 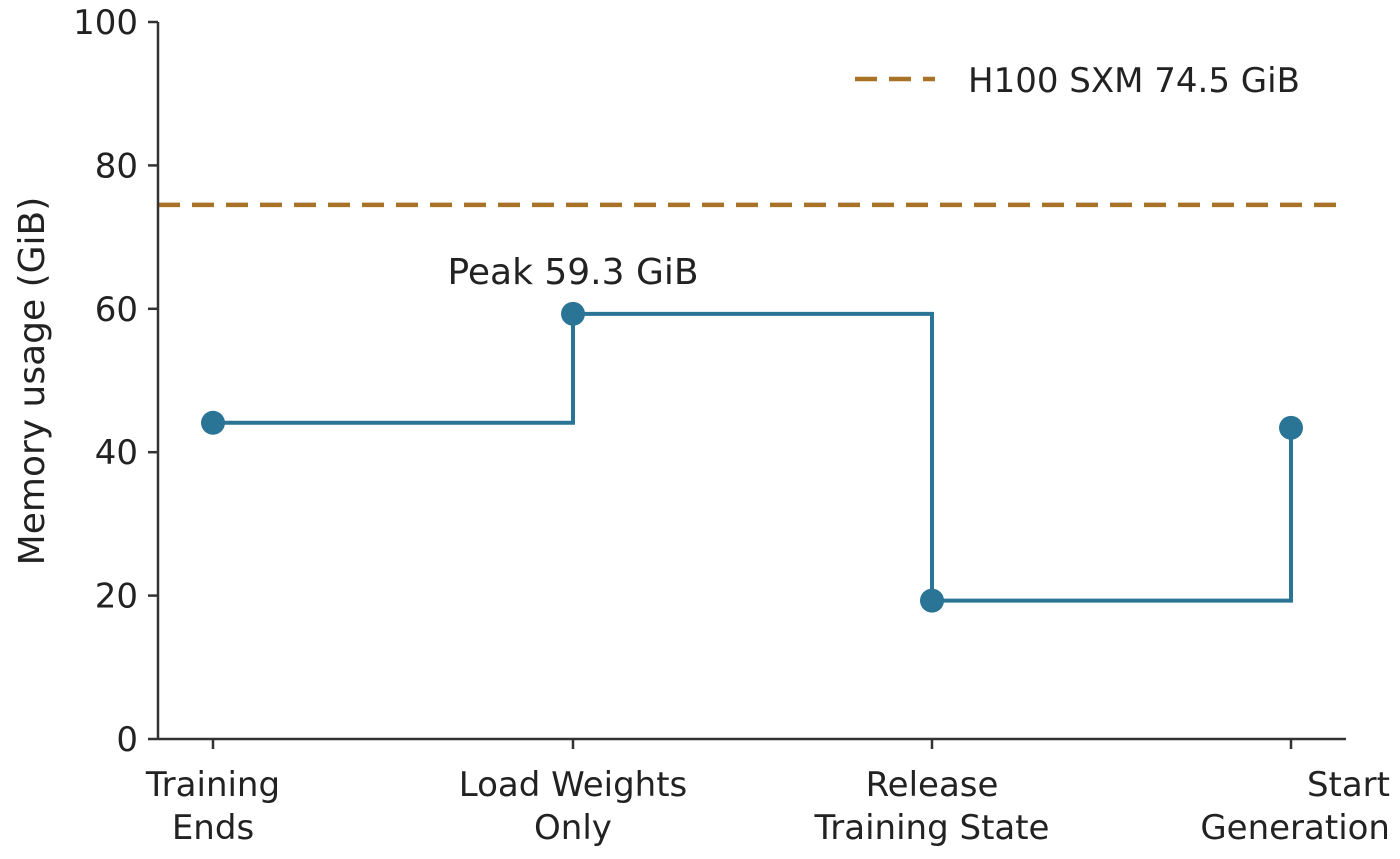 I want to click on x-tick-label: Start Generation, so click(x=1295, y=806).